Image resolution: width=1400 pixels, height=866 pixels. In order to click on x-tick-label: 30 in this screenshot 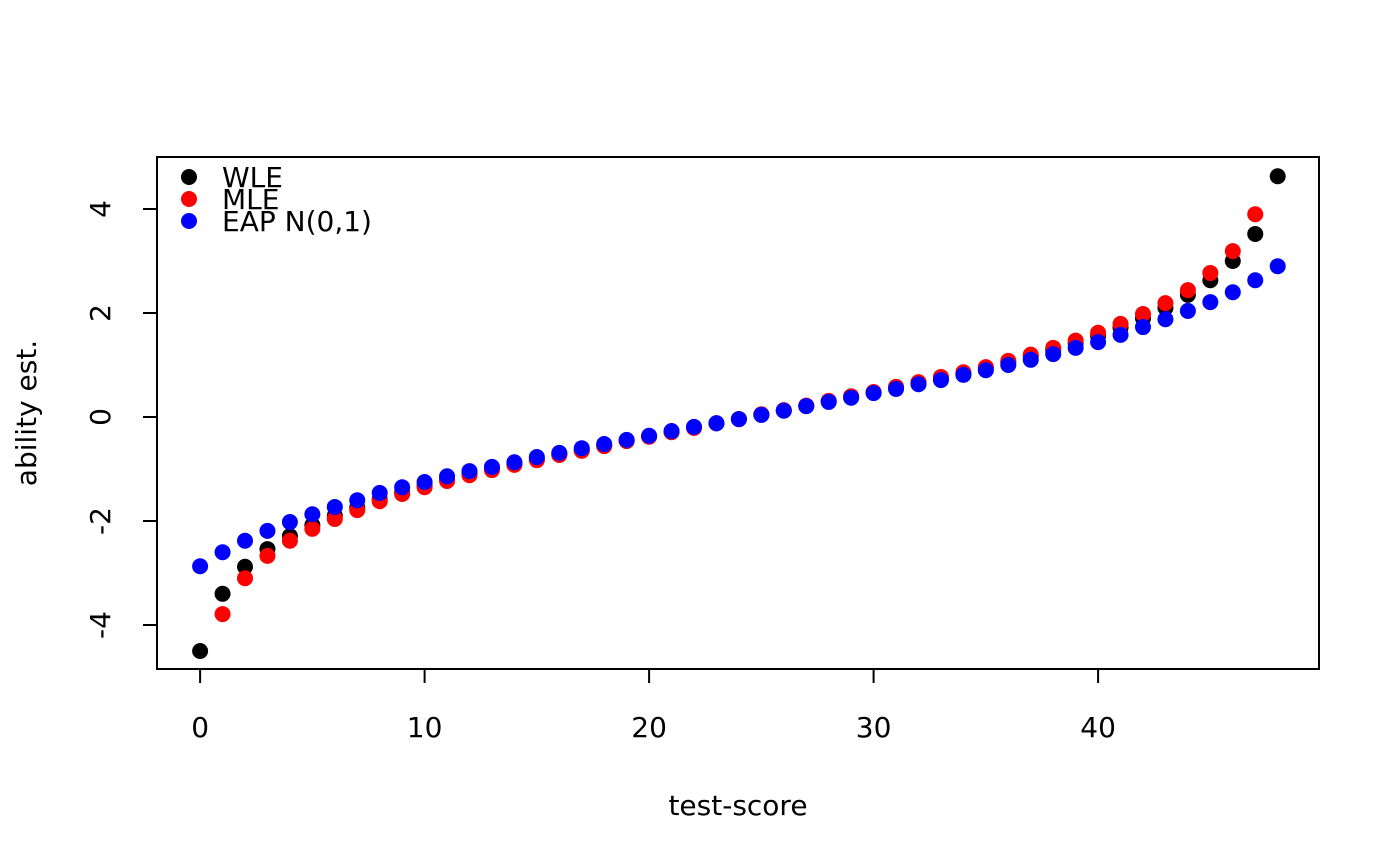, I will do `click(874, 727)`.